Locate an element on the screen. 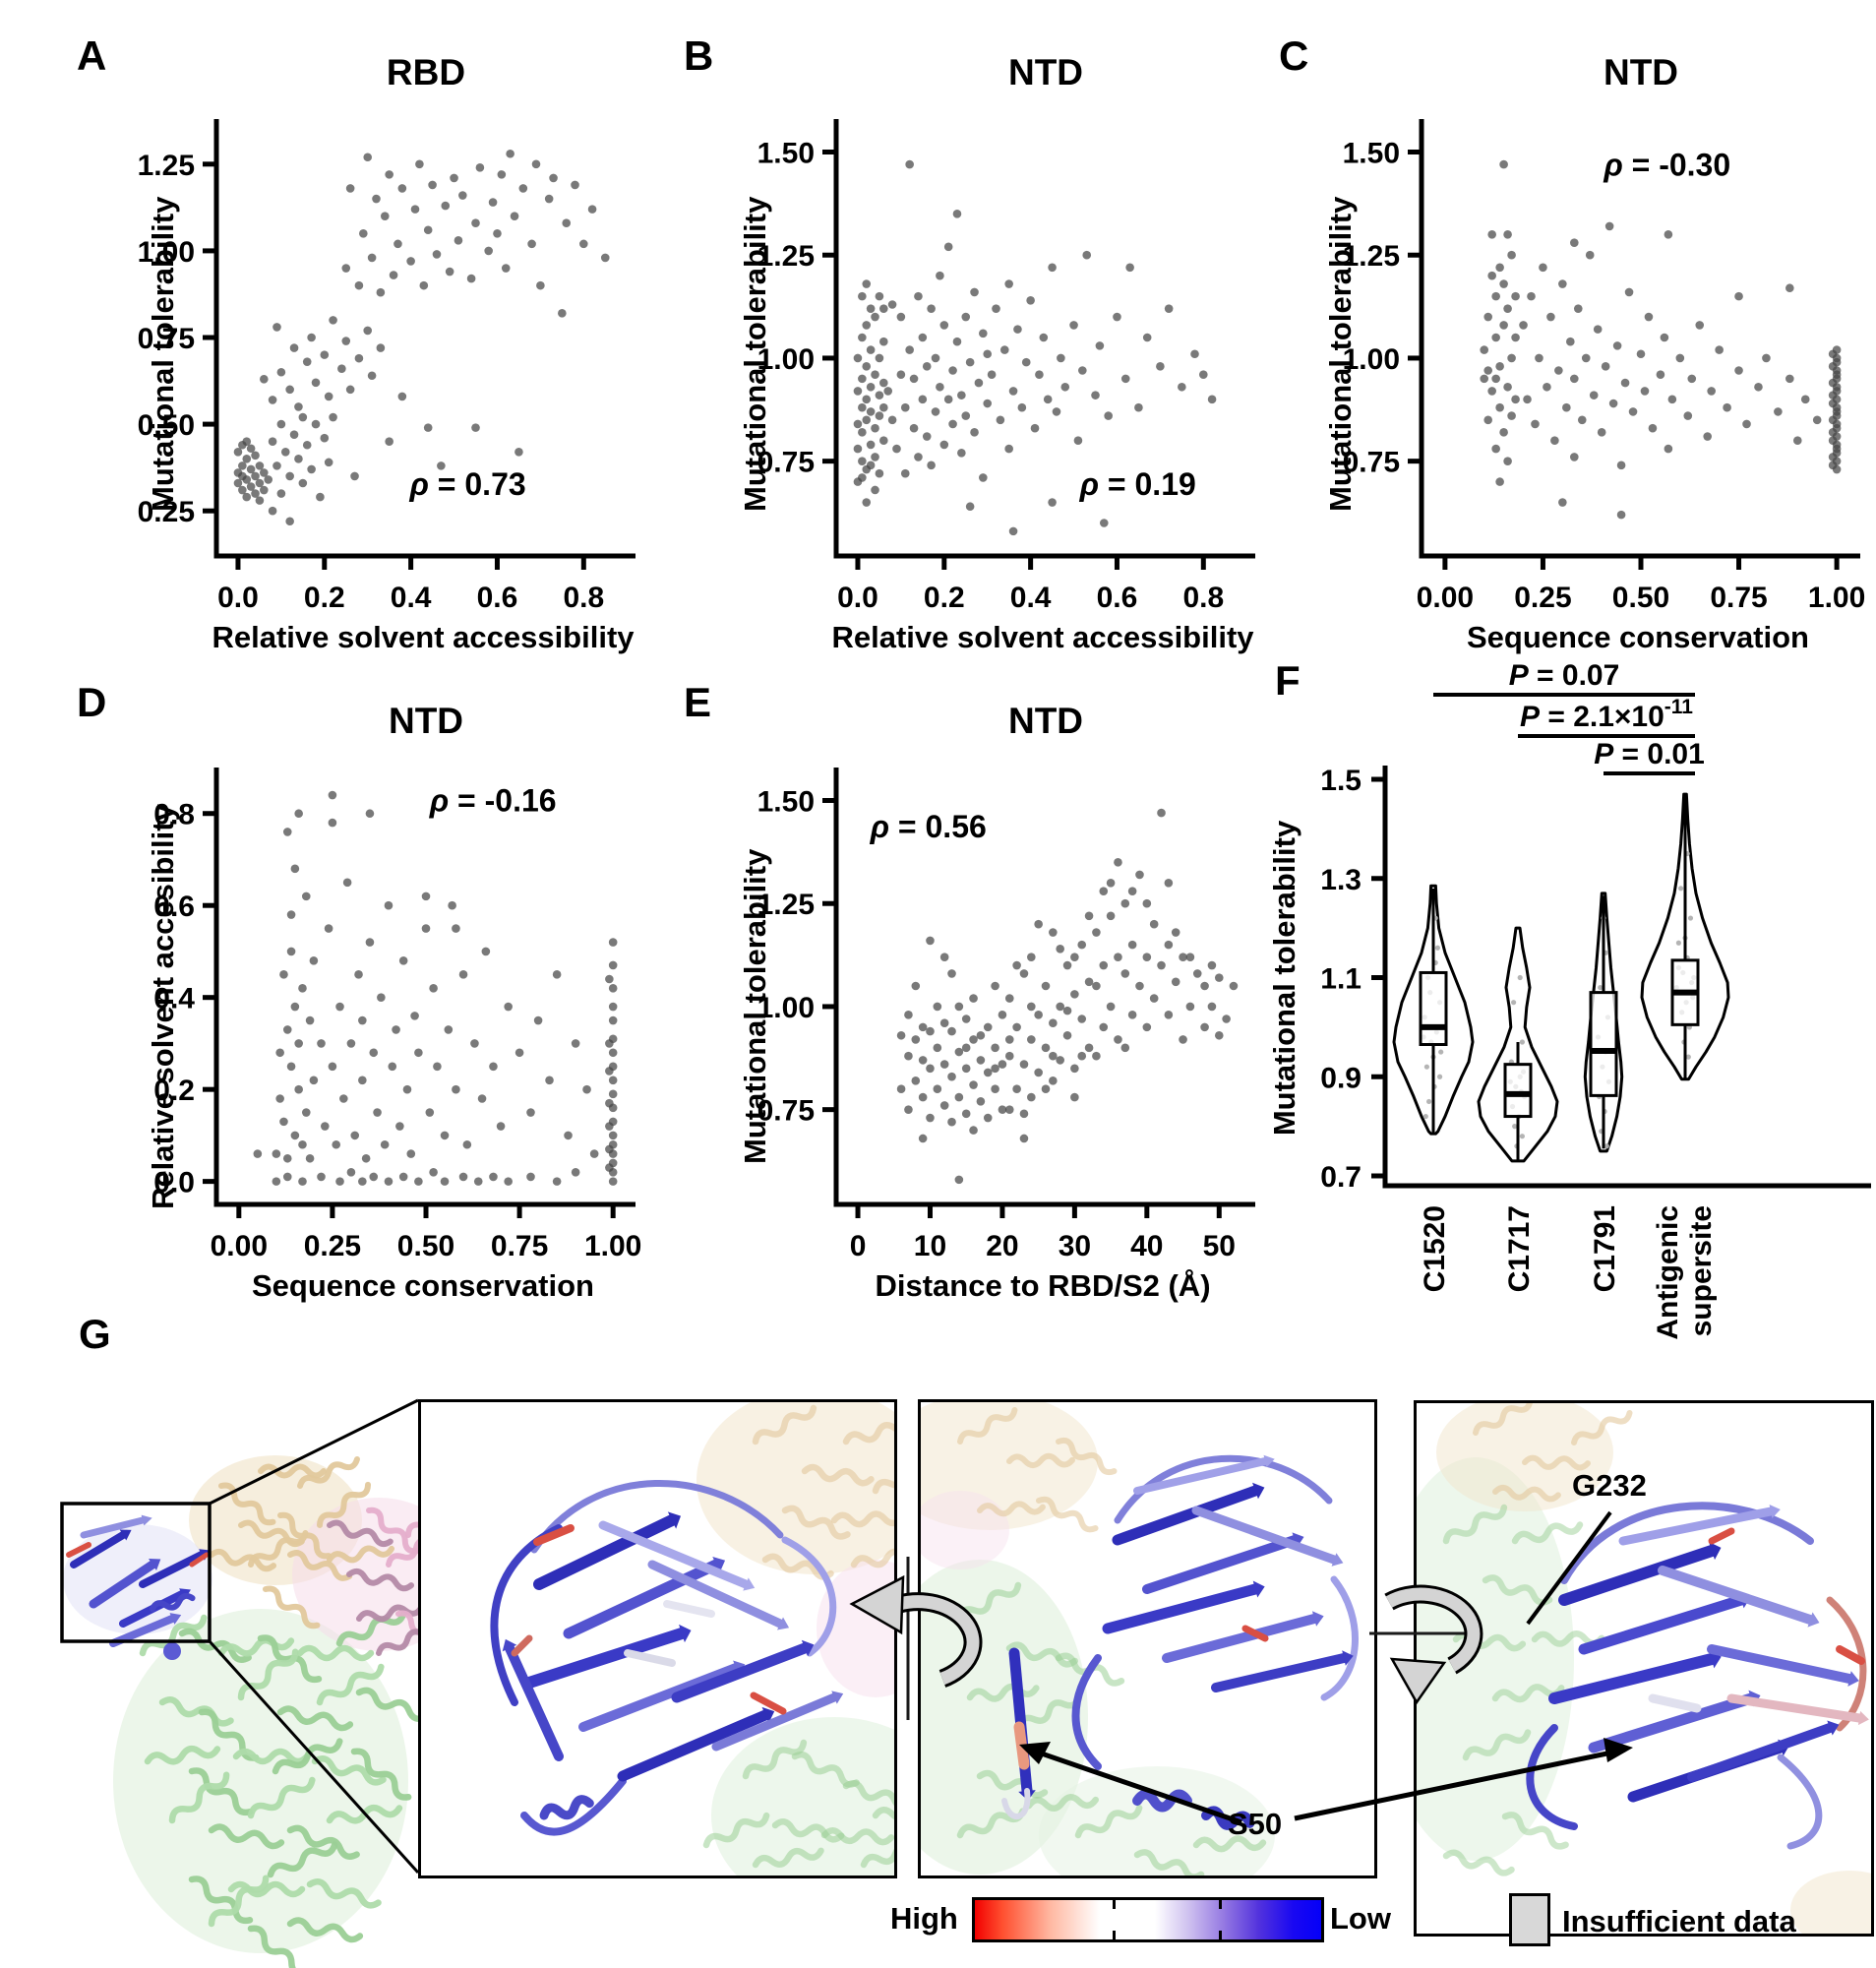 Image resolution: width=1876 pixels, height=1968 pixels. svg-text: 0.75 is located at coordinates (786, 463).